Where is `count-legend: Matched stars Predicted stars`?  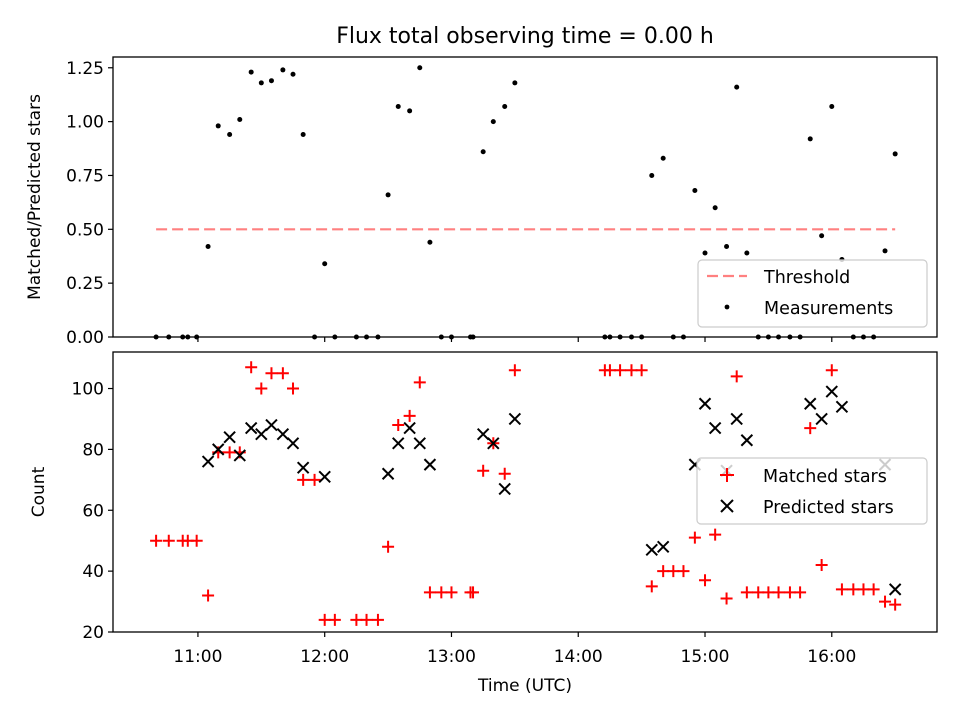 count-legend: Matched stars Predicted stars is located at coordinates (812, 491).